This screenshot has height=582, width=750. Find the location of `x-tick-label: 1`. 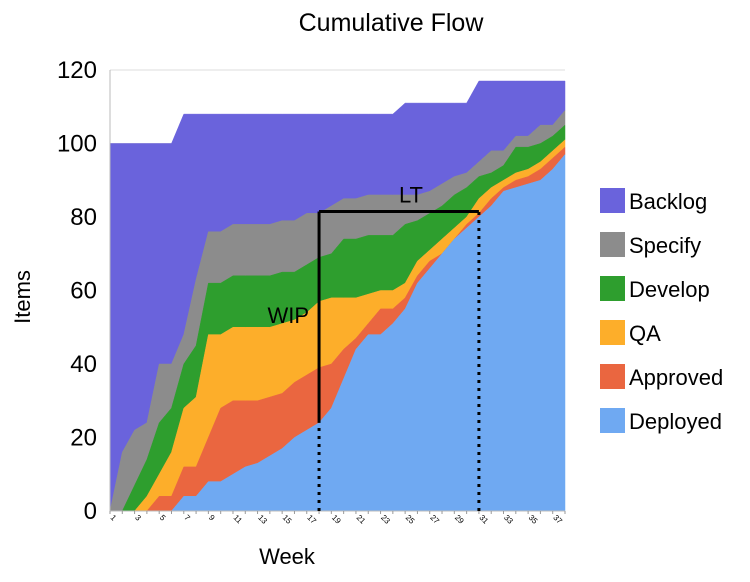

x-tick-label: 1 is located at coordinates (114, 518).